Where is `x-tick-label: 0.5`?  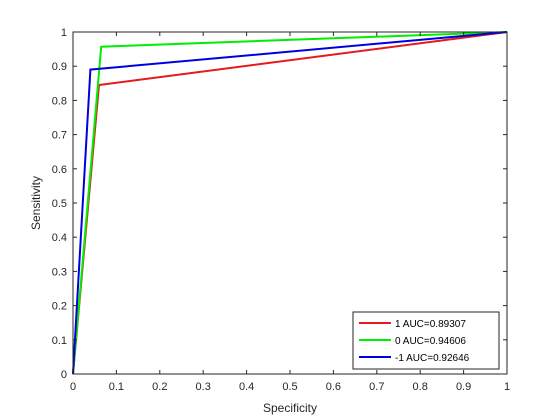 x-tick-label: 0.5 is located at coordinates (289, 387).